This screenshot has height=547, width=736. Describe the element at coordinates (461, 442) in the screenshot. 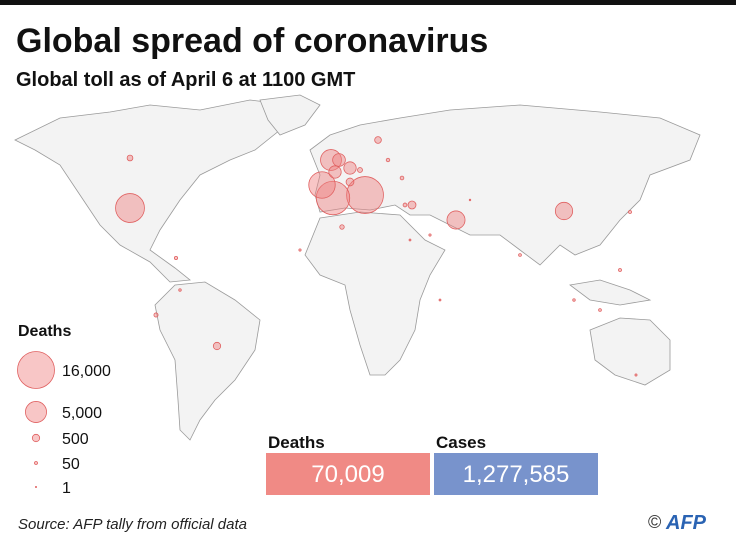

I see `total-label: Cases` at that location.